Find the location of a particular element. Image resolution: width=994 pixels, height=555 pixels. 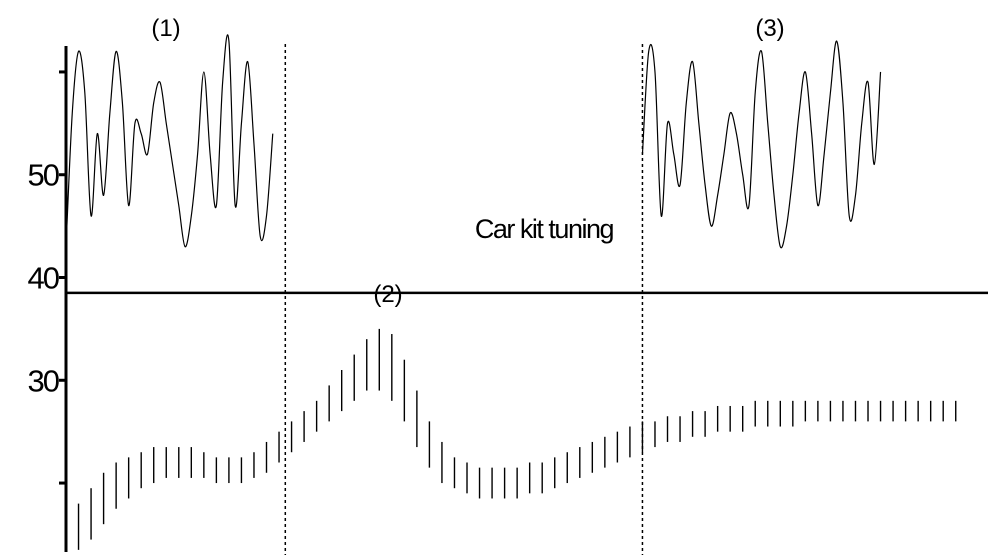

y-tick-label: 50 is located at coordinates (44, 175).